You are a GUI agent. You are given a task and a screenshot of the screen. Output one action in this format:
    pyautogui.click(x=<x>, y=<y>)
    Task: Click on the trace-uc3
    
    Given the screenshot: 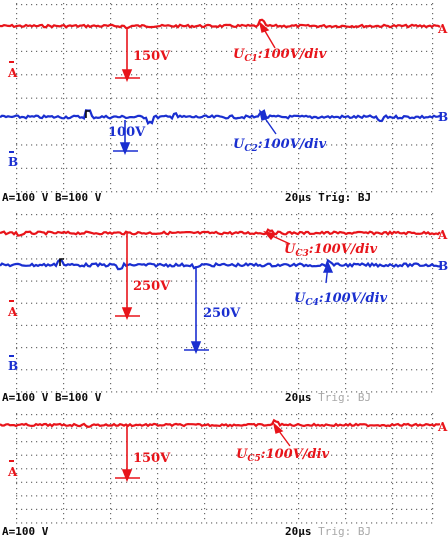 What is the action you would take?
    pyautogui.click(x=220, y=232)
    